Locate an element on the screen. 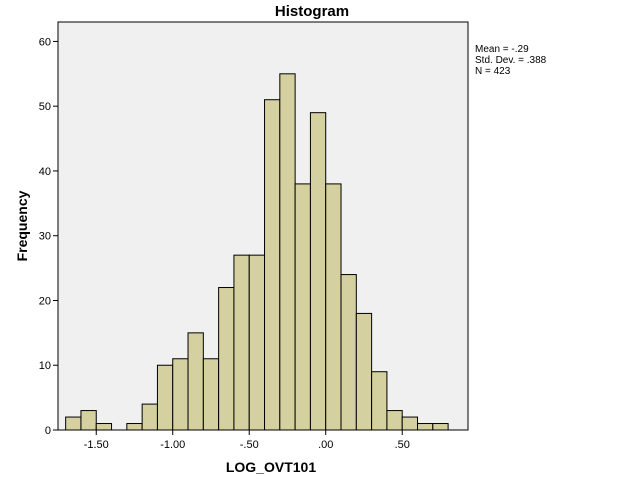 This screenshot has width=626, height=479. stats-std-dev: Std. Dev. = .388 is located at coordinates (511, 60).